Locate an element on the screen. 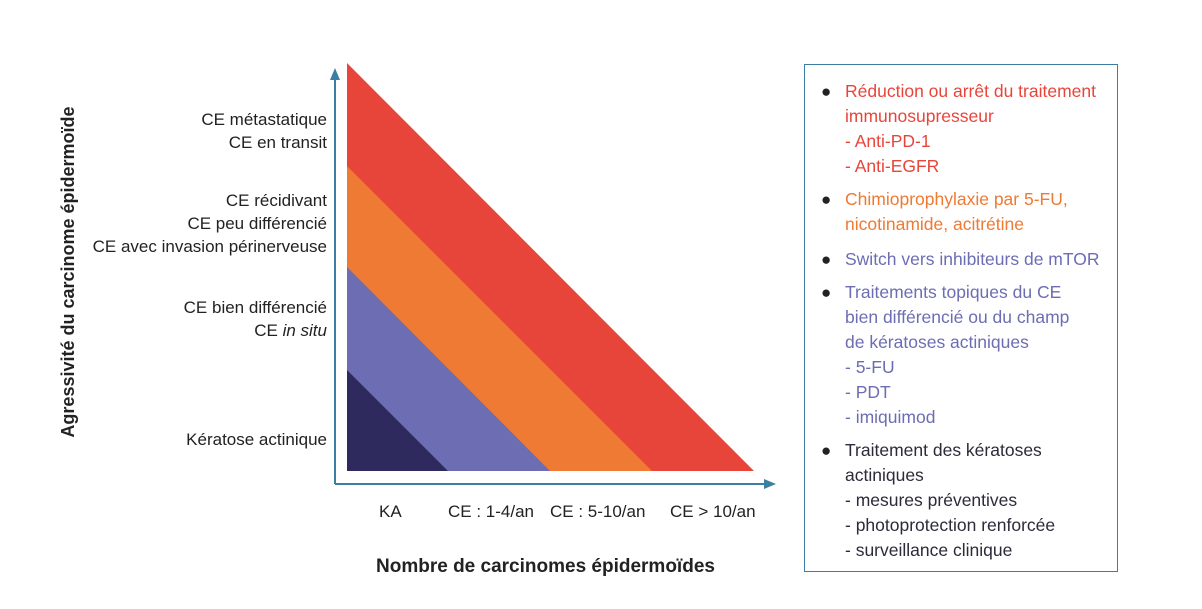 The image size is (1202, 609). row-label-line: CE métastatique is located at coordinates (264, 119).